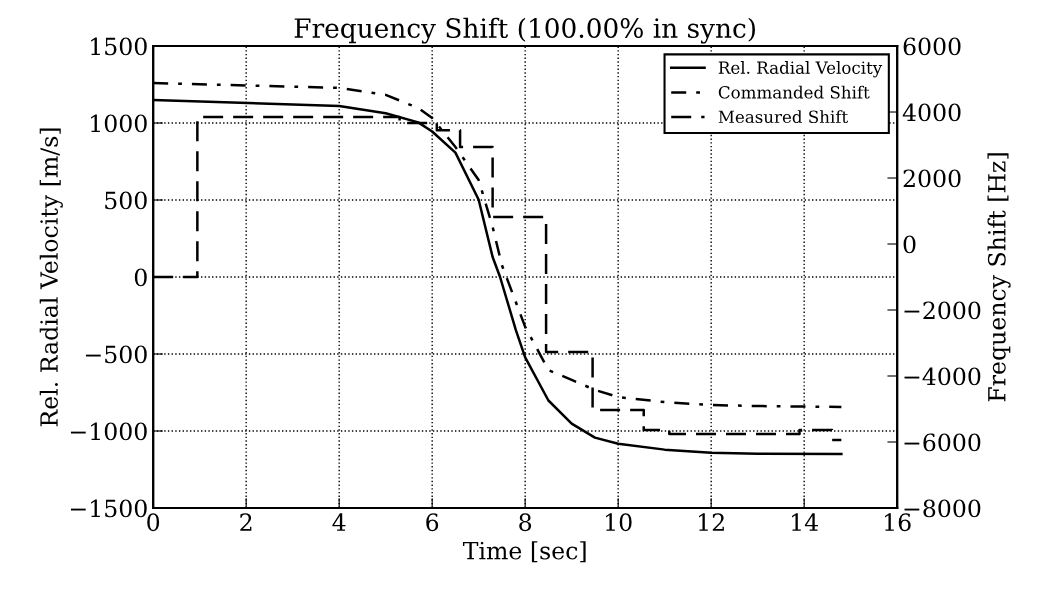 The image size is (1042, 590). What do you see at coordinates (51, 277) in the screenshot?
I see `y-axis-title: Rel. Radial Velocity [m/s]` at bounding box center [51, 277].